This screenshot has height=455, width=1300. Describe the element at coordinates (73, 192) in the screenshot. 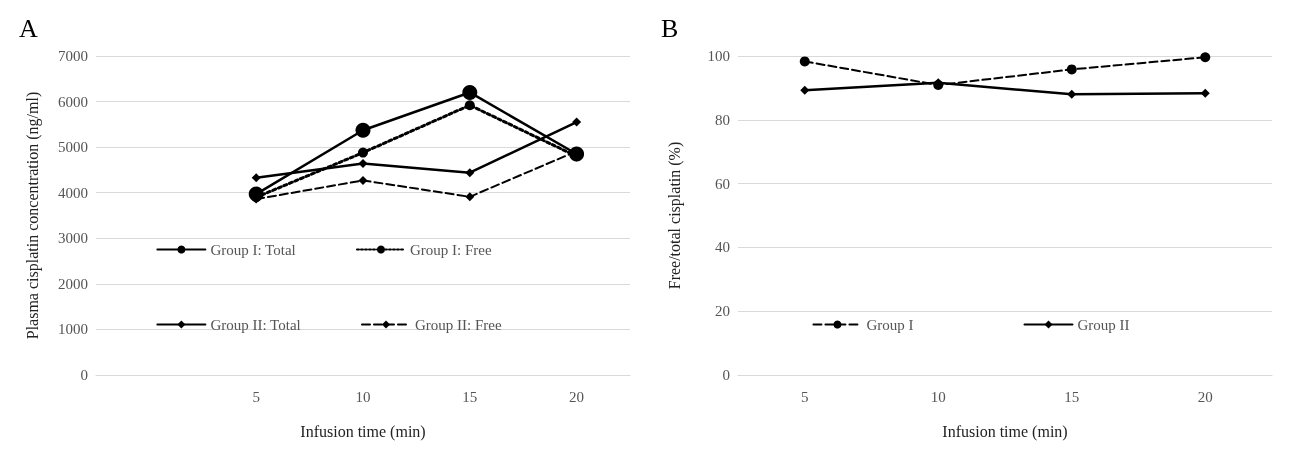

I see `y-tick-label: 4000` at that location.